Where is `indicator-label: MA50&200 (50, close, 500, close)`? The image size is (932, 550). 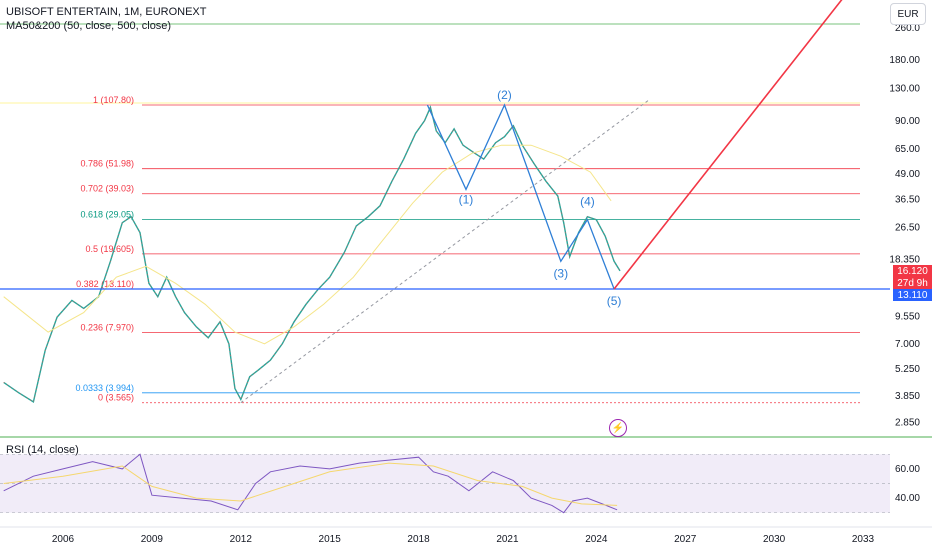
indicator-label: MA50&200 (50, close, 500, close) is located at coordinates (89, 26).